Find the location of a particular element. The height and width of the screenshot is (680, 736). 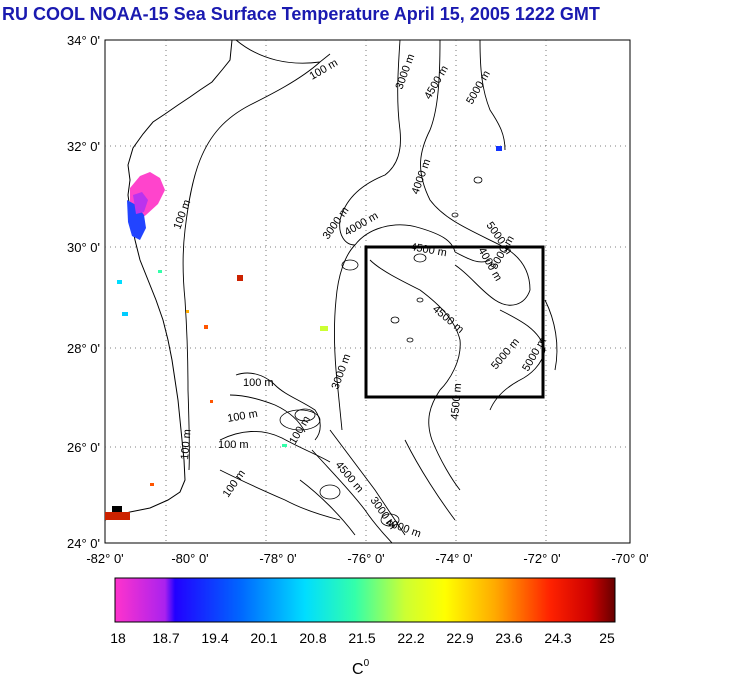

colorbar-label: 18 is located at coordinates (118, 638).